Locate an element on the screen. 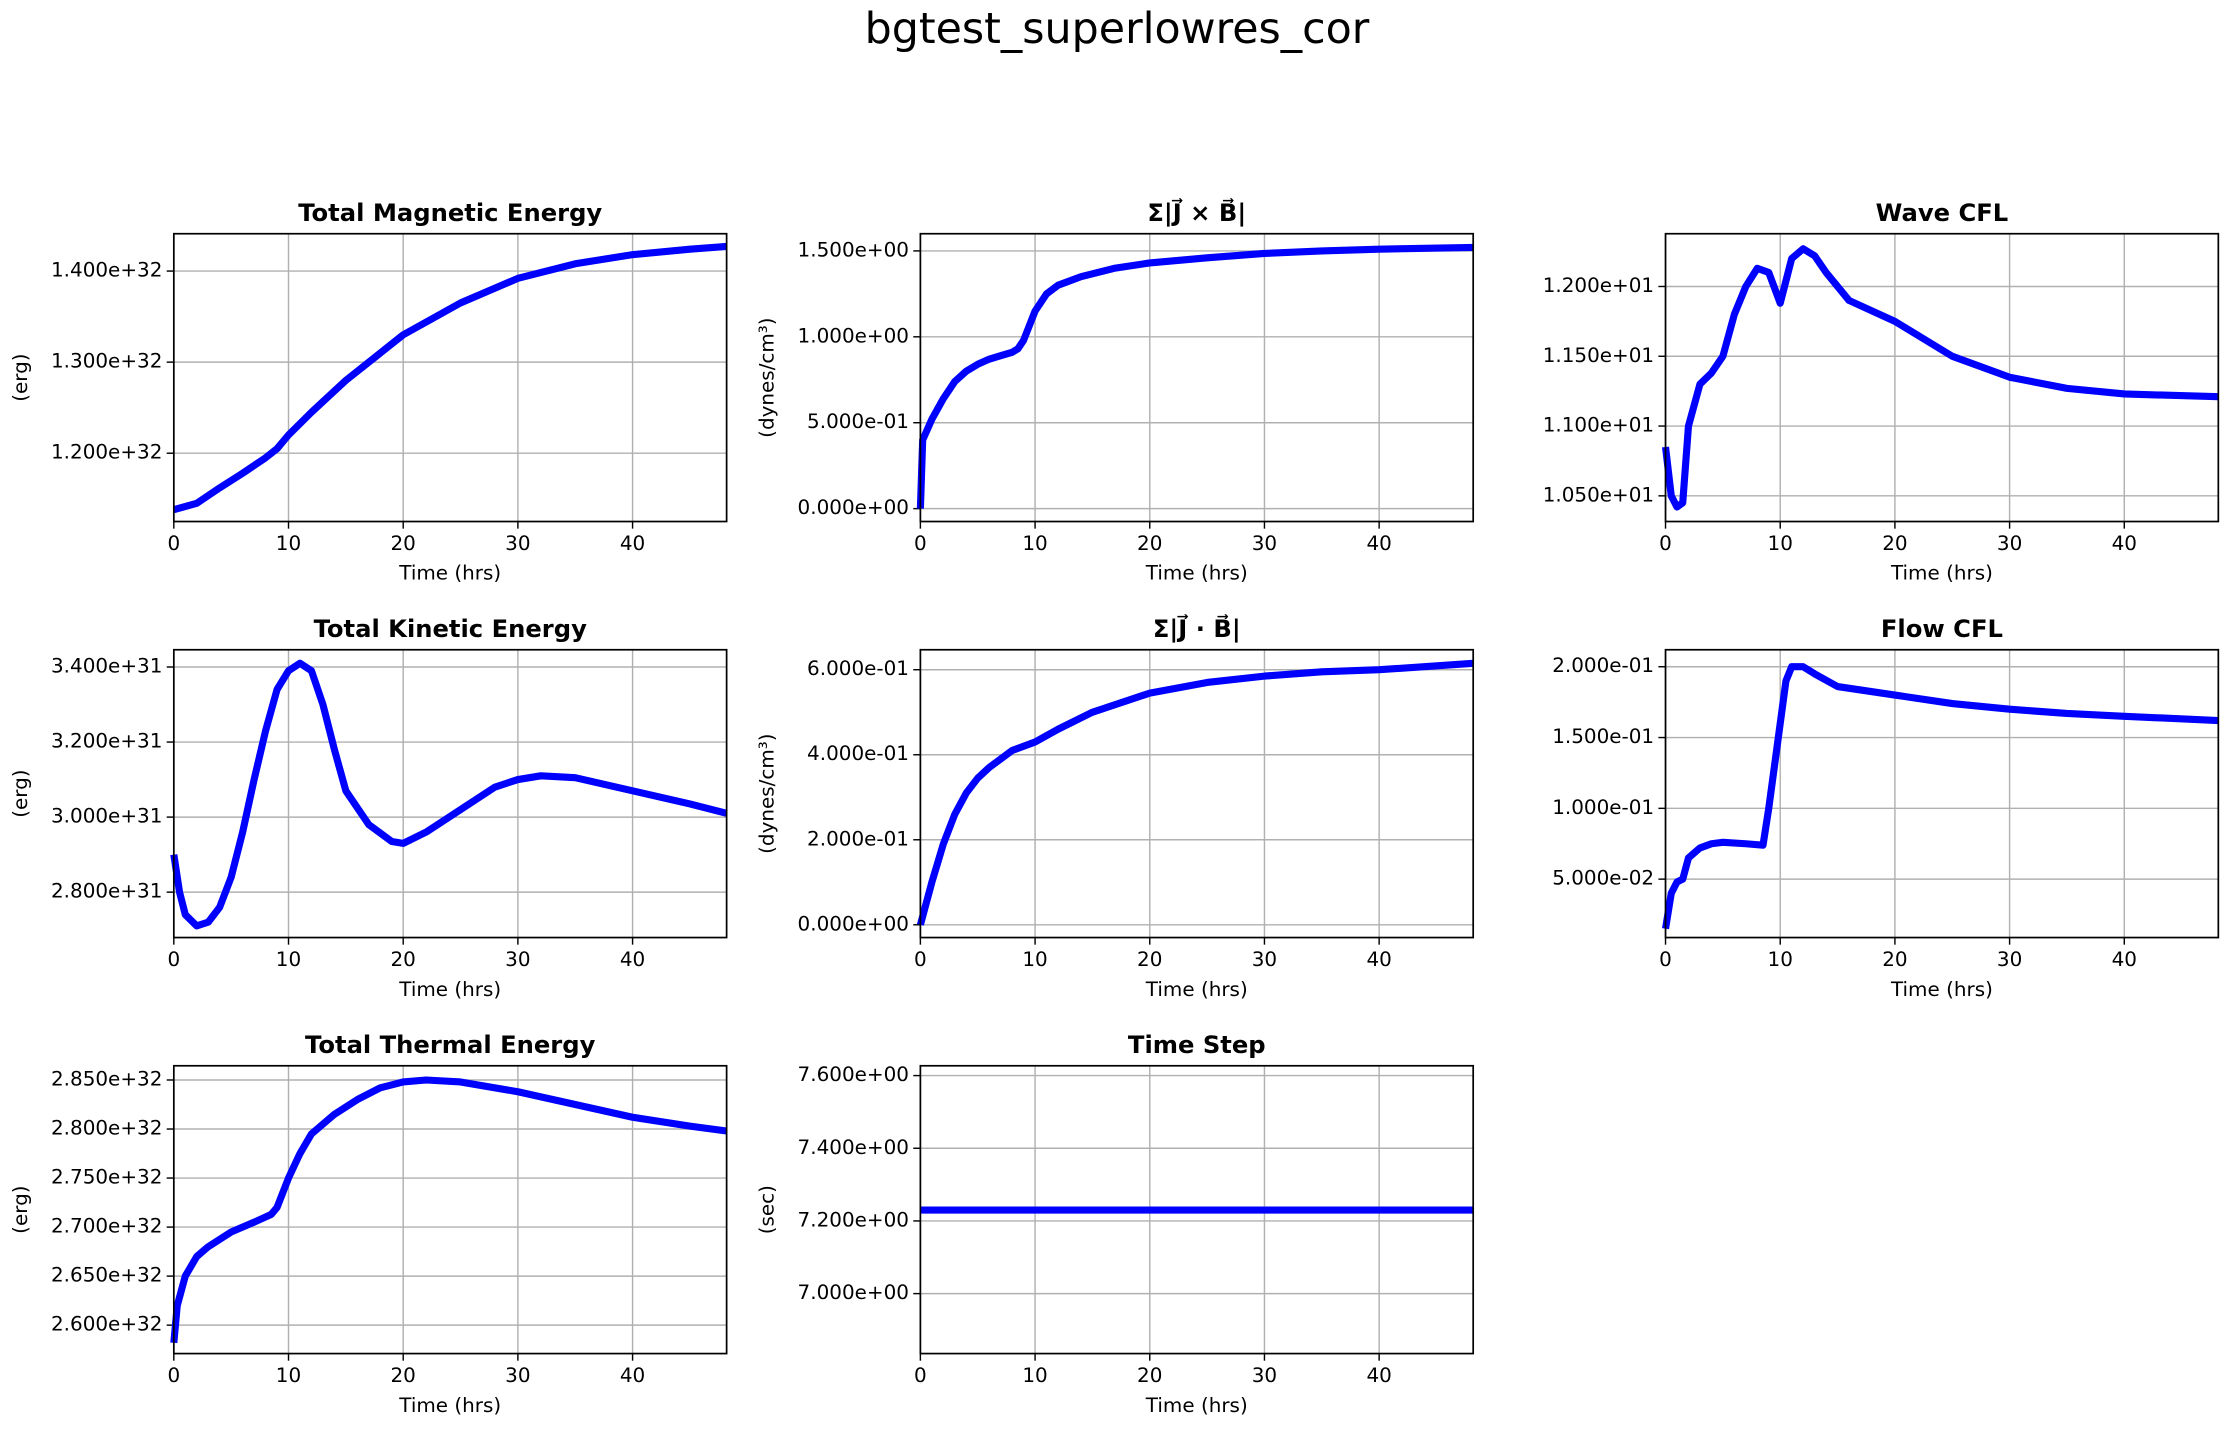  y-tick-label: 2.850e+32 is located at coordinates (106, 1078).